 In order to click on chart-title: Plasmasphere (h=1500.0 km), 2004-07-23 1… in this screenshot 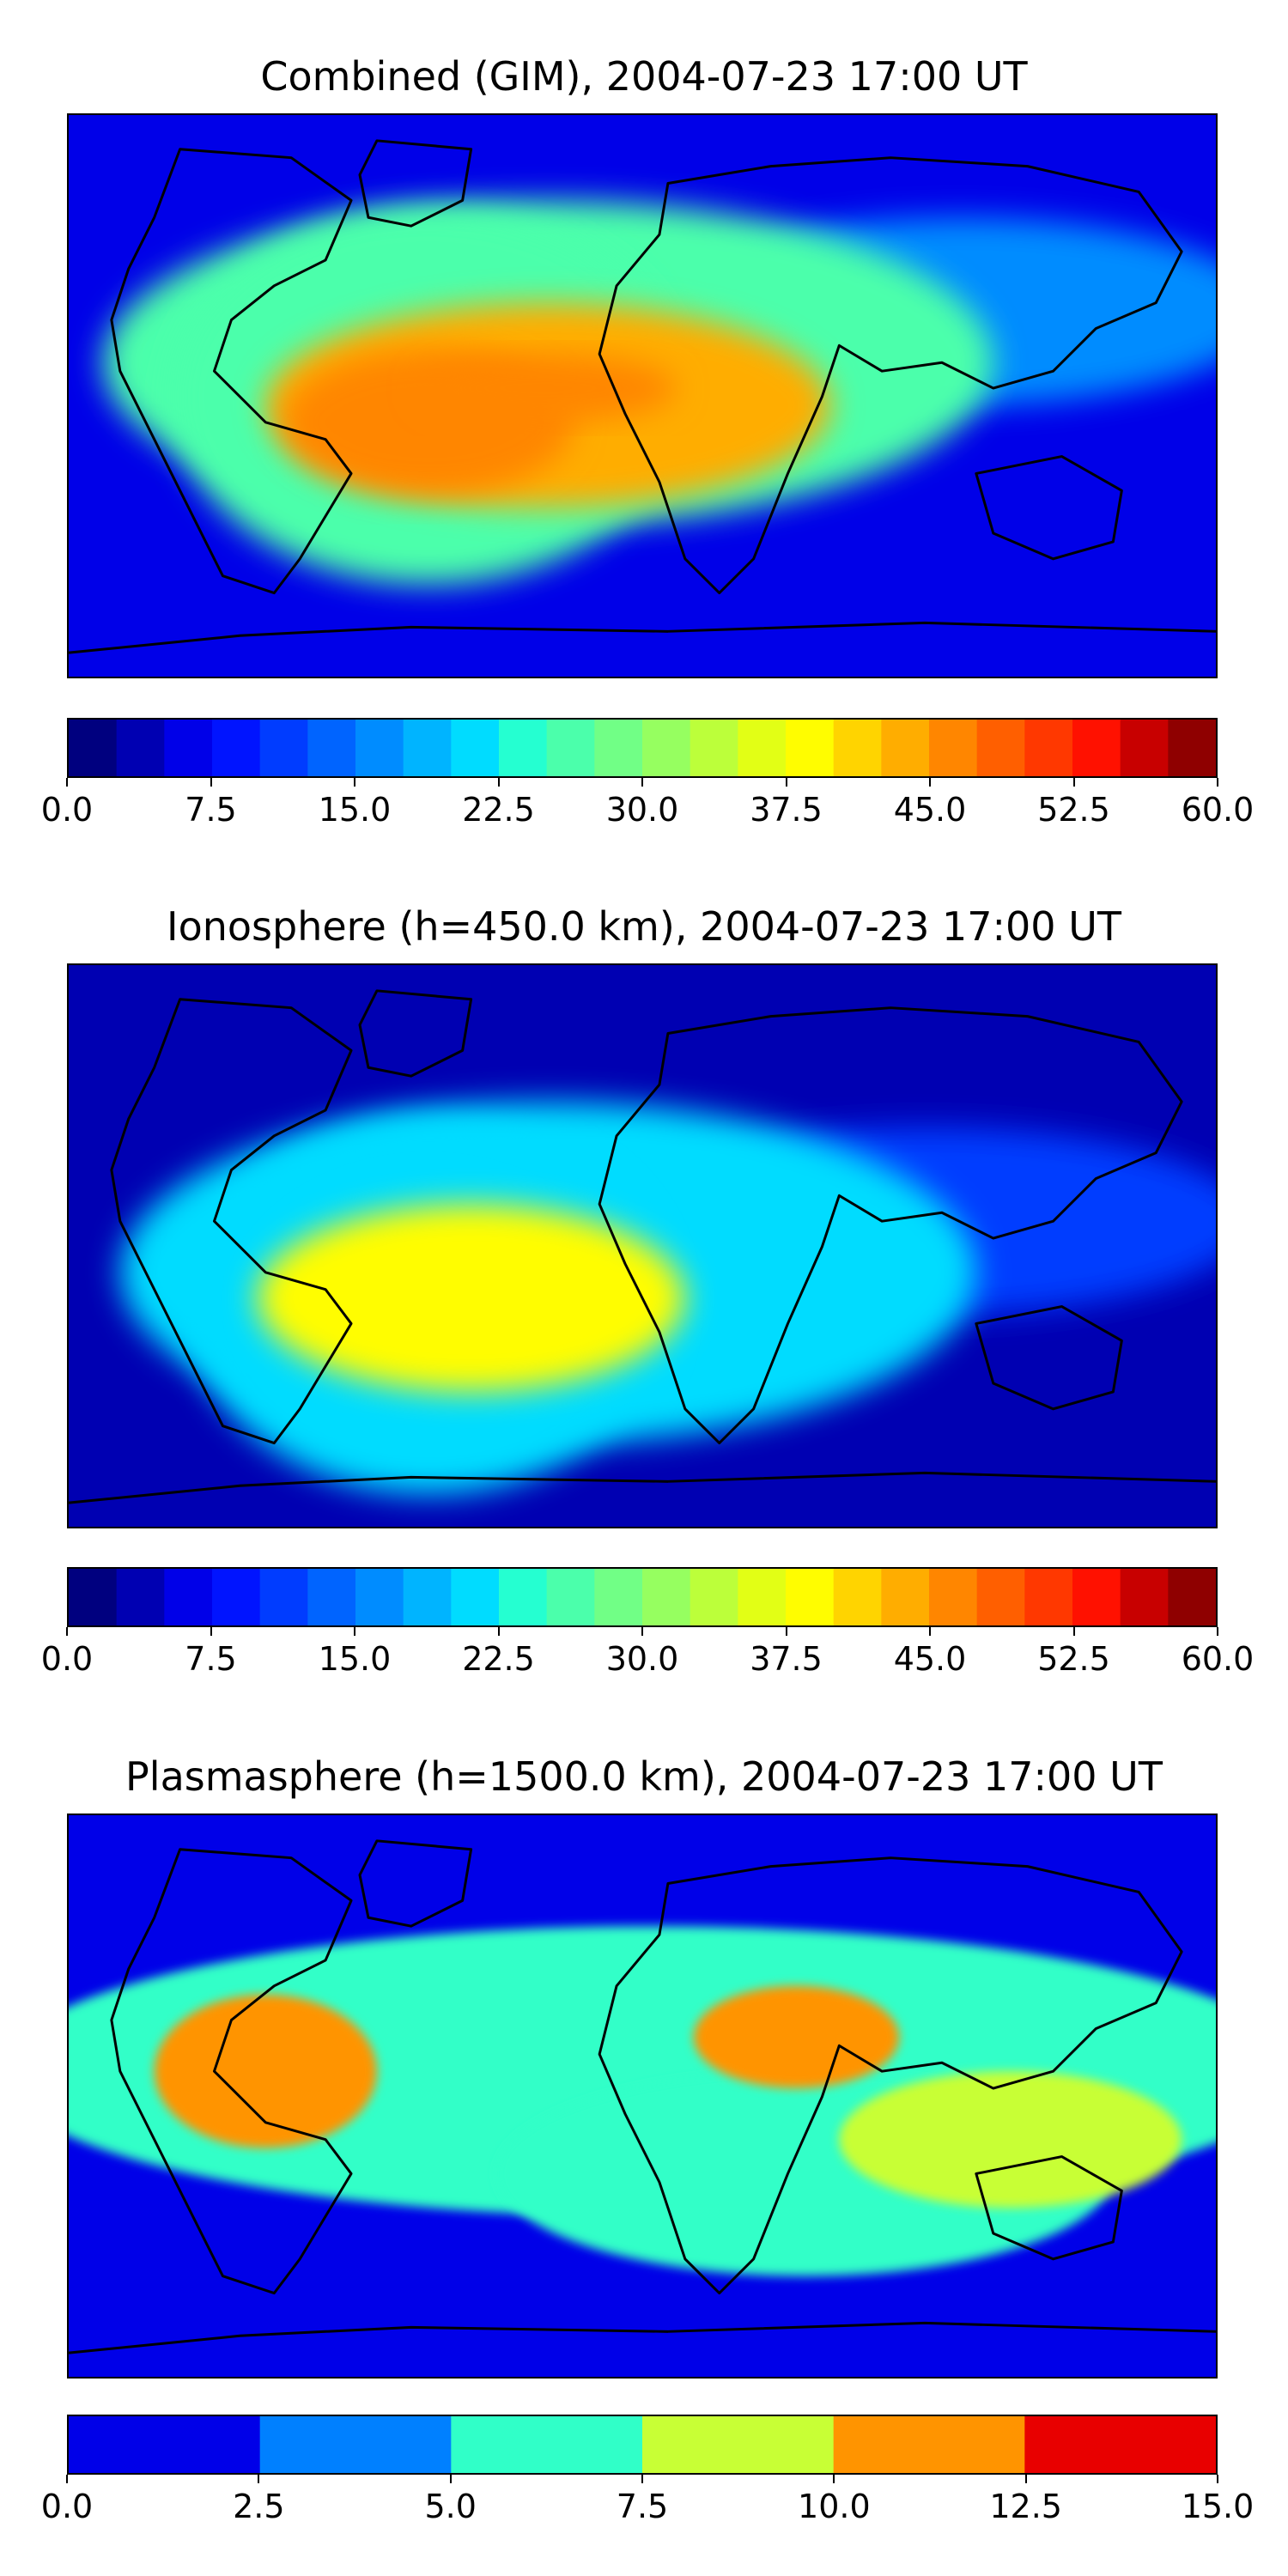, I will do `click(644, 1777)`.